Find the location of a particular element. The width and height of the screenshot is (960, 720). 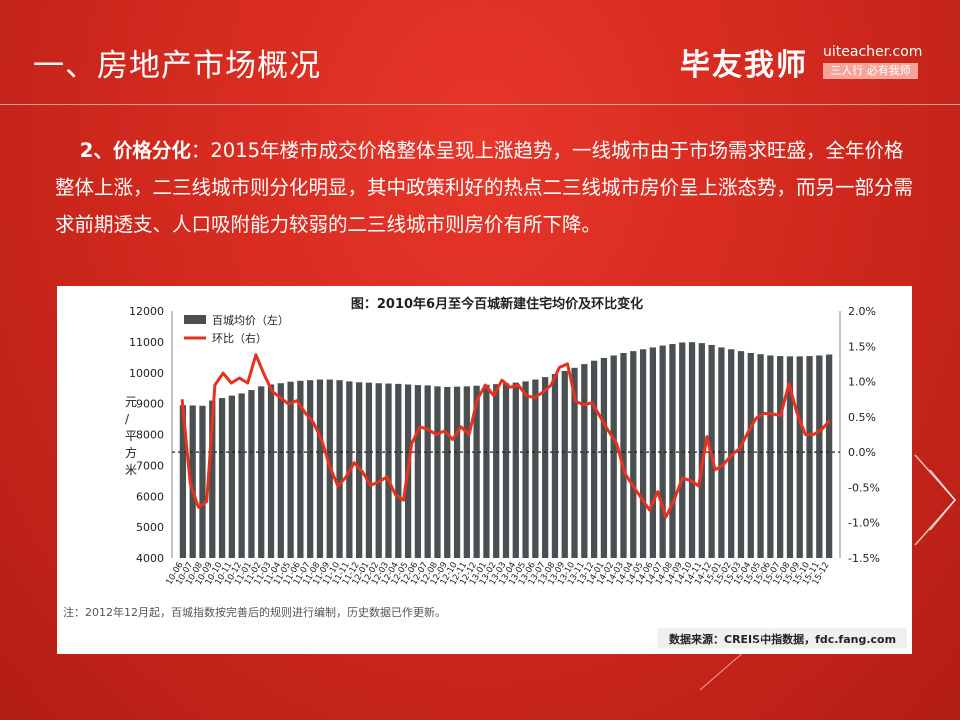

y-right-tick-label: 2.0% is located at coordinates (862, 311).